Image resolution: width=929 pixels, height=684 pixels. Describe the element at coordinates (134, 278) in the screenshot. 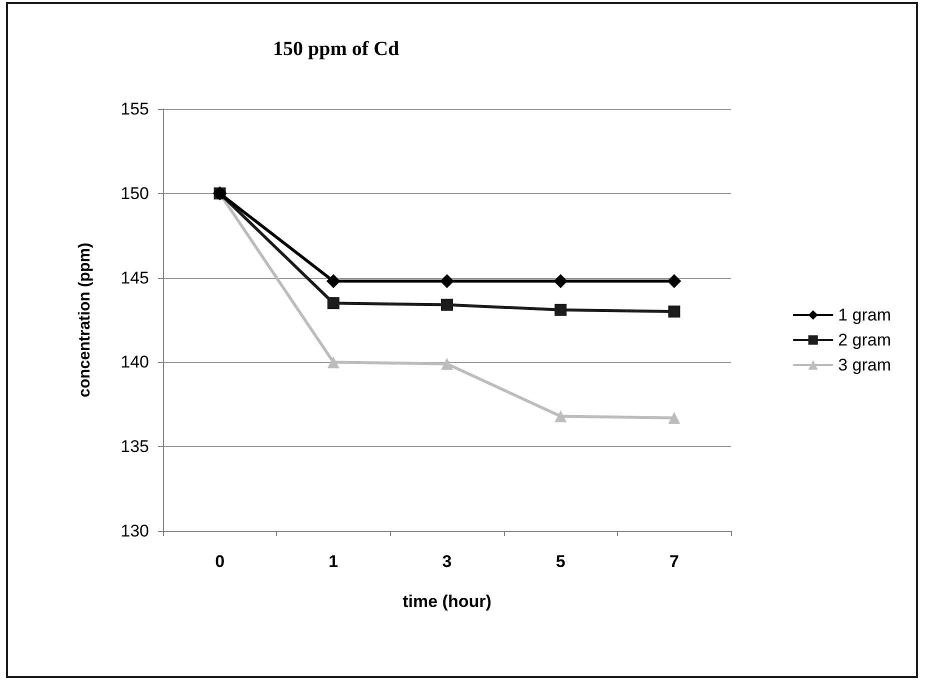

I see `y-tick-label: 145` at that location.